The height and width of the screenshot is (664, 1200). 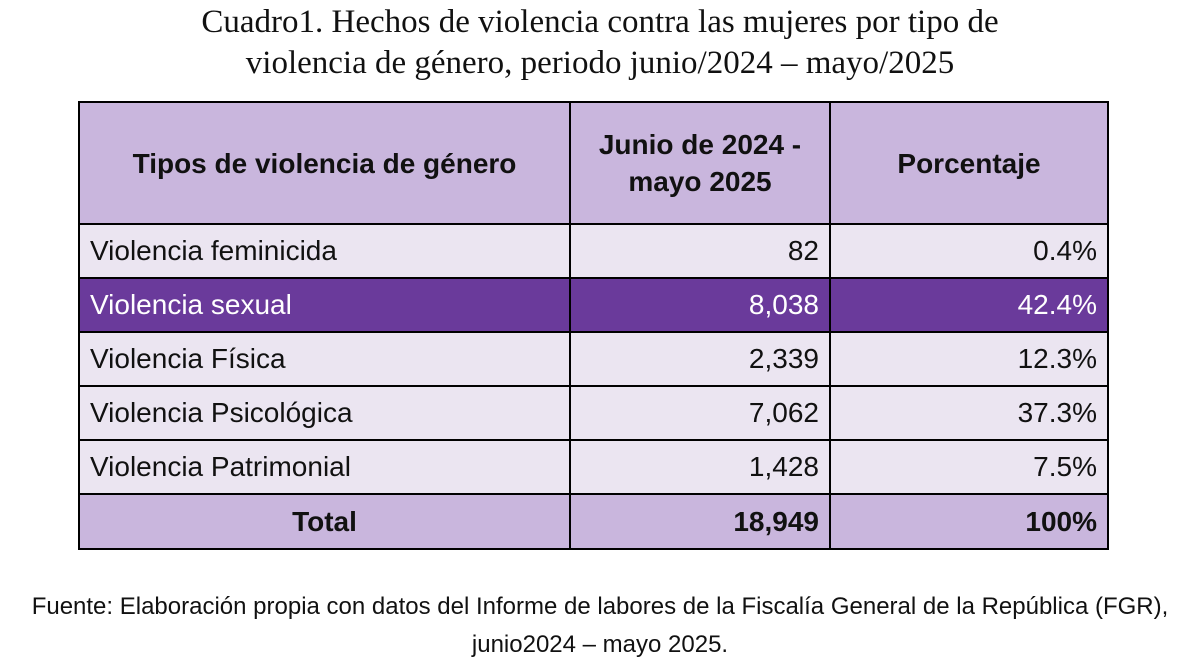 I want to click on row-percent-cell: 42.4%, so click(x=969, y=305).